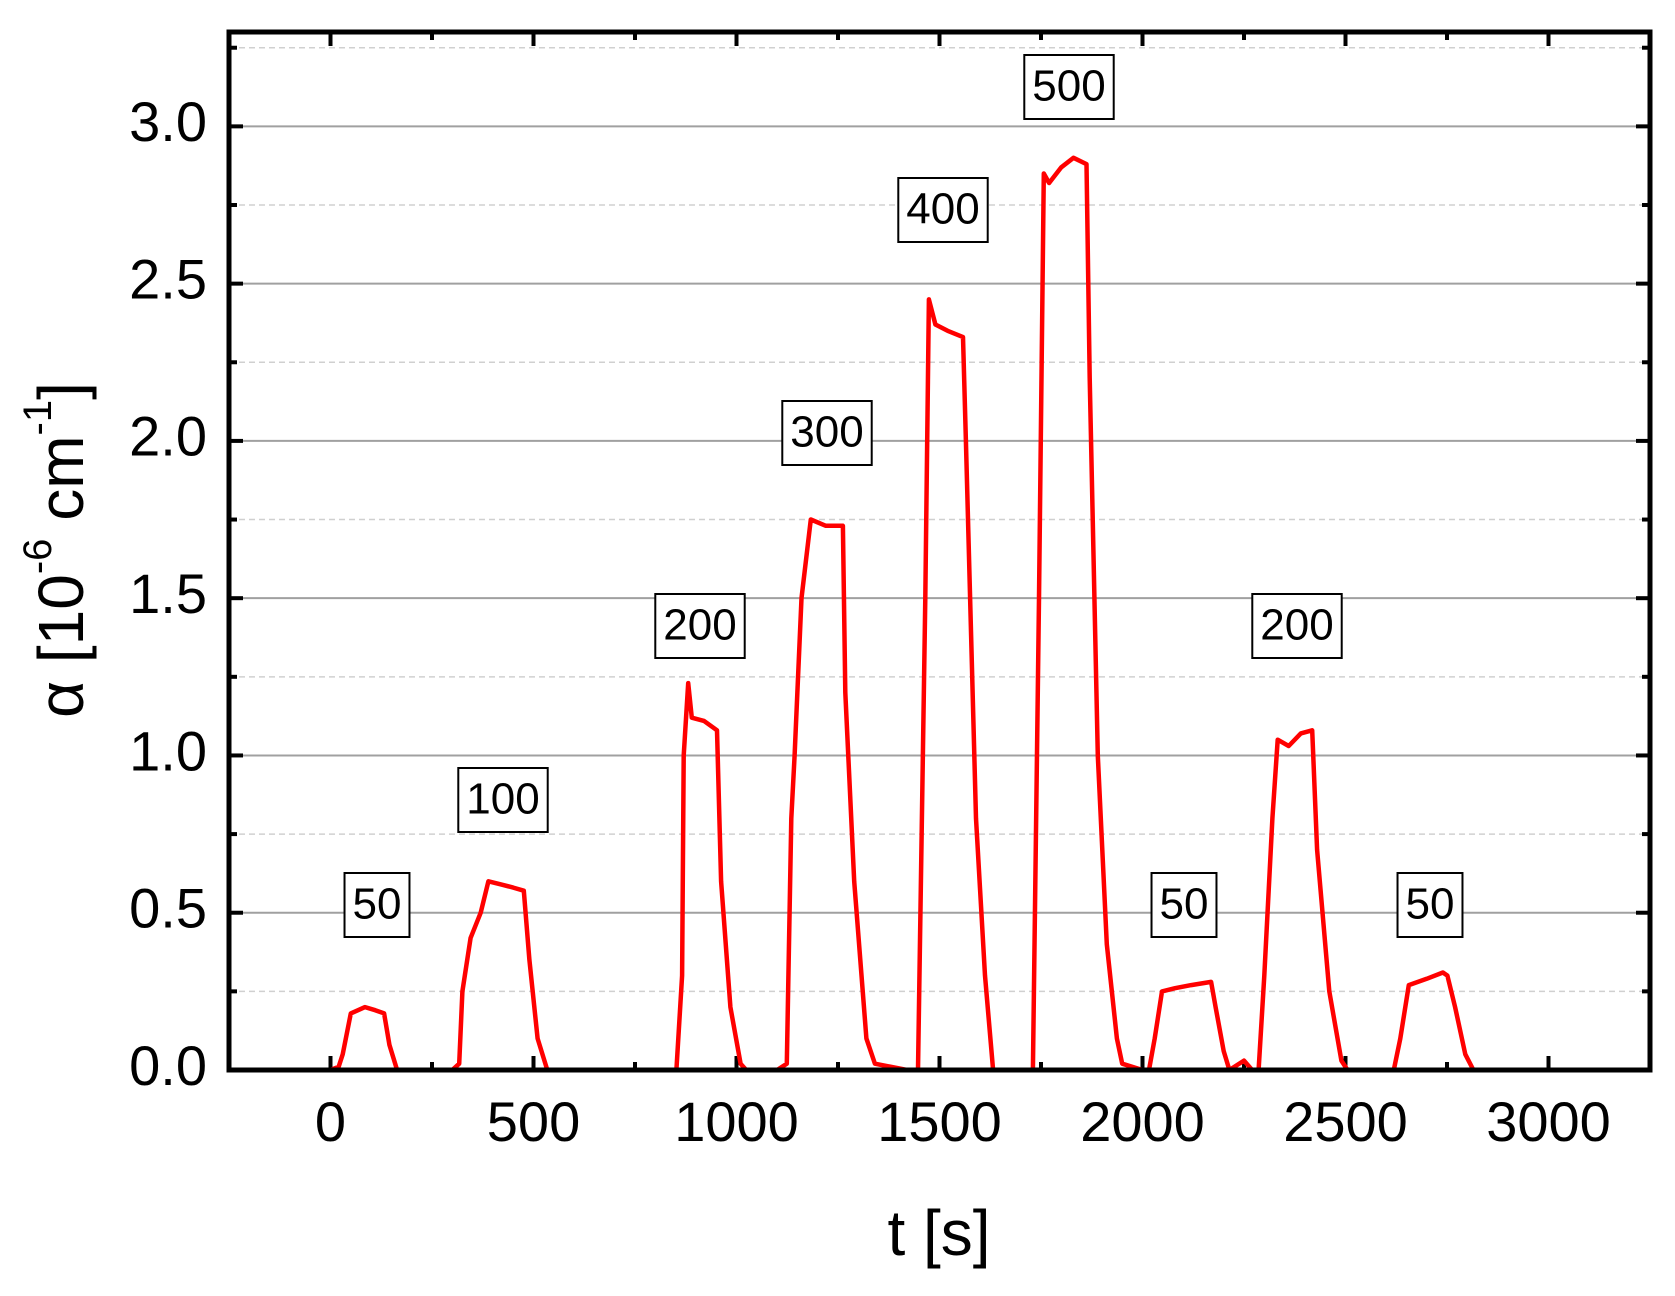  I want to click on x-tick-label: 500, so click(533, 1121).